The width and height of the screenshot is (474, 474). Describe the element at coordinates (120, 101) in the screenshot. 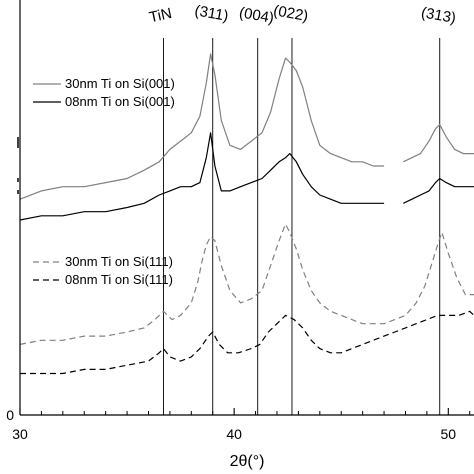

I see `legend-label: 08nm Ti on Si(001)` at that location.